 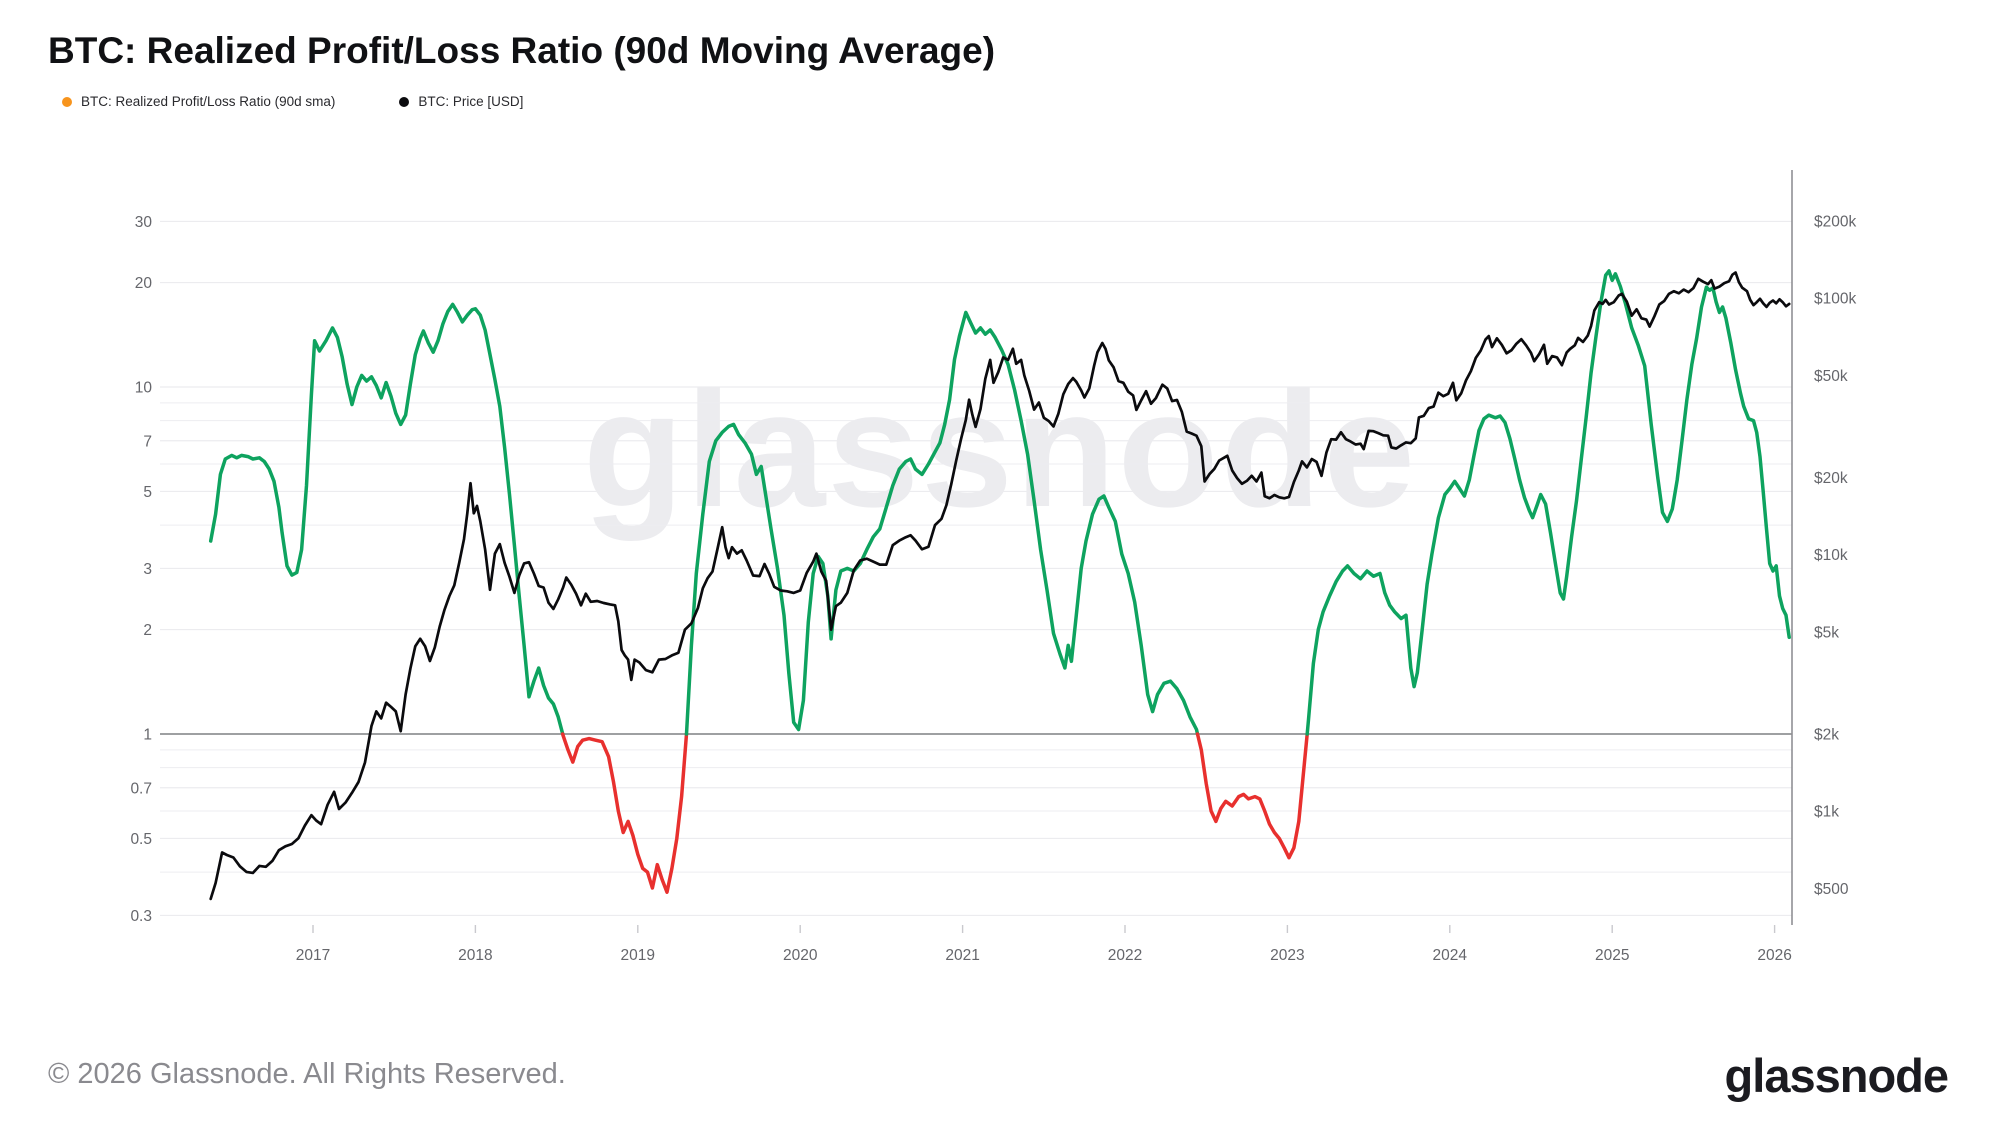 I want to click on copyright-text: © 2026 Glassnode. All Rights Reserved., so click(x=307, y=1074).